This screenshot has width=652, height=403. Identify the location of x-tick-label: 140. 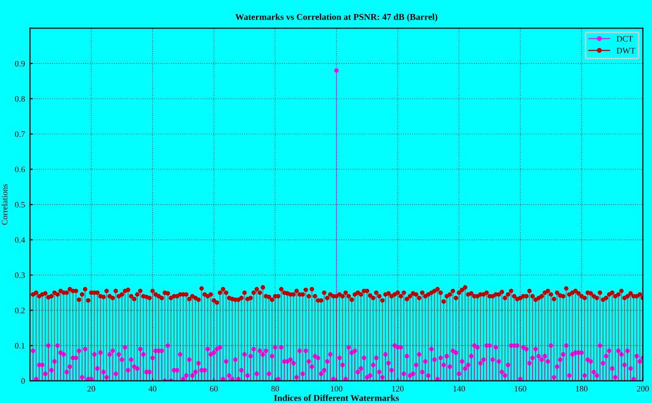
(459, 389).